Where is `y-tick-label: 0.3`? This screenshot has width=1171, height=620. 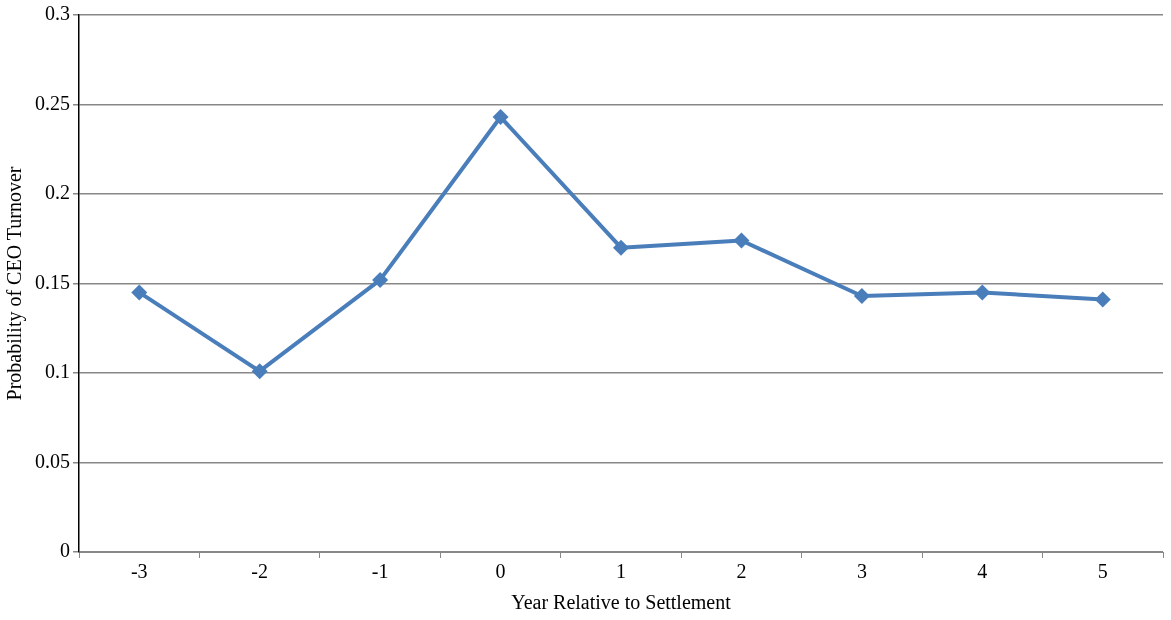
y-tick-label: 0.3 is located at coordinates (57, 13).